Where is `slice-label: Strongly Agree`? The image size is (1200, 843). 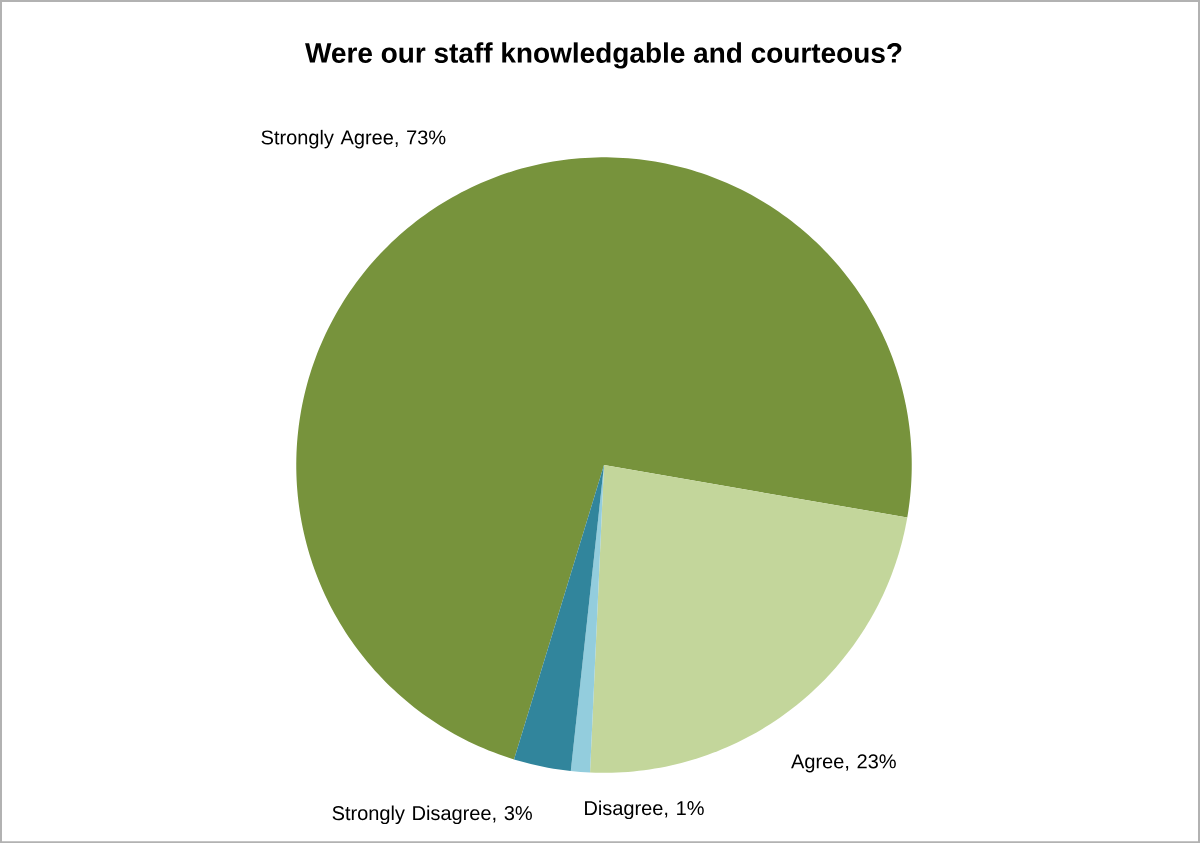
slice-label: Strongly Agree is located at coordinates (327, 139).